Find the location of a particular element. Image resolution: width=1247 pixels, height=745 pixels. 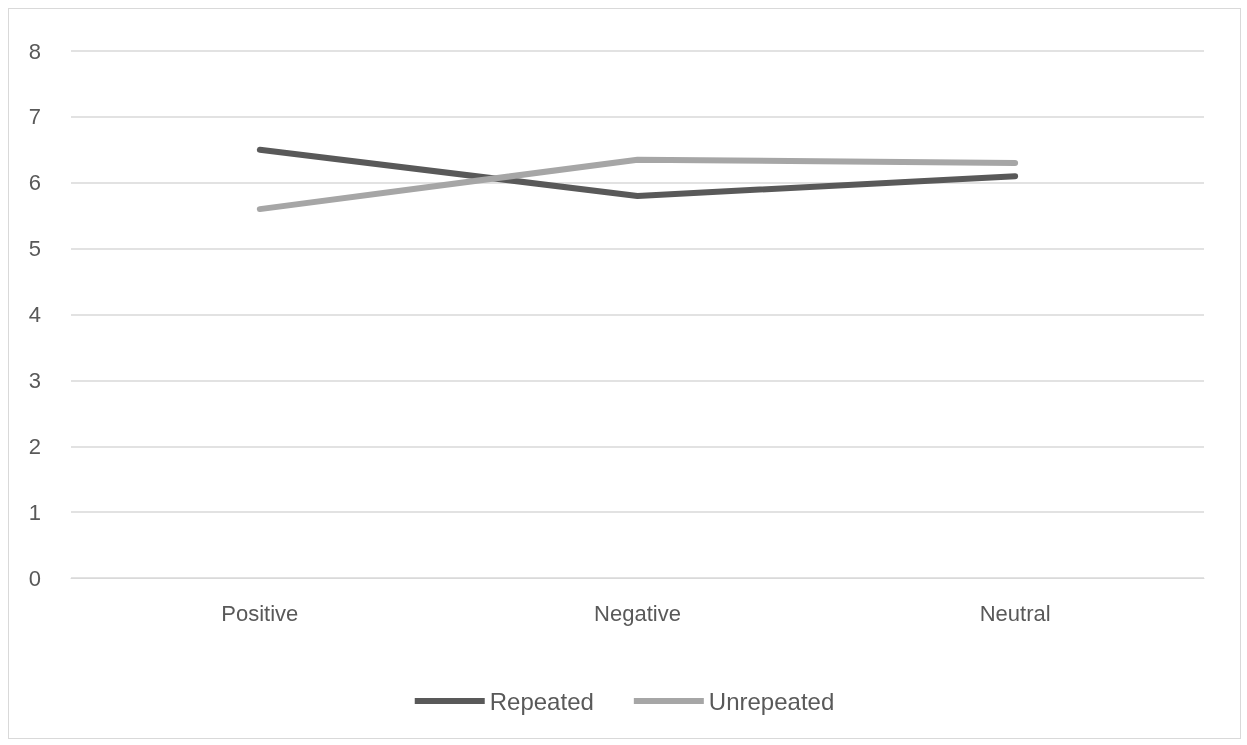

y-tick-label: 1 is located at coordinates (34, 512).